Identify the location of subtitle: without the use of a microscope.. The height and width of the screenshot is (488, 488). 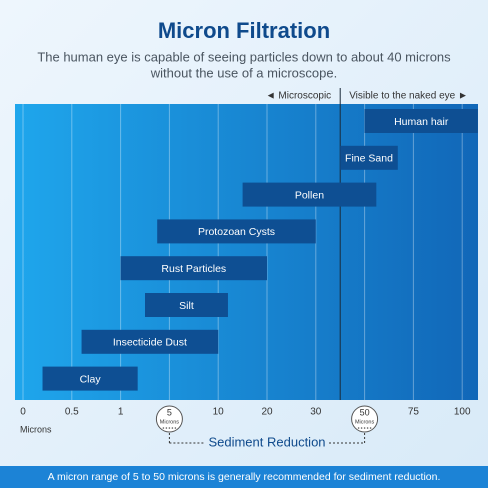
(243, 72).